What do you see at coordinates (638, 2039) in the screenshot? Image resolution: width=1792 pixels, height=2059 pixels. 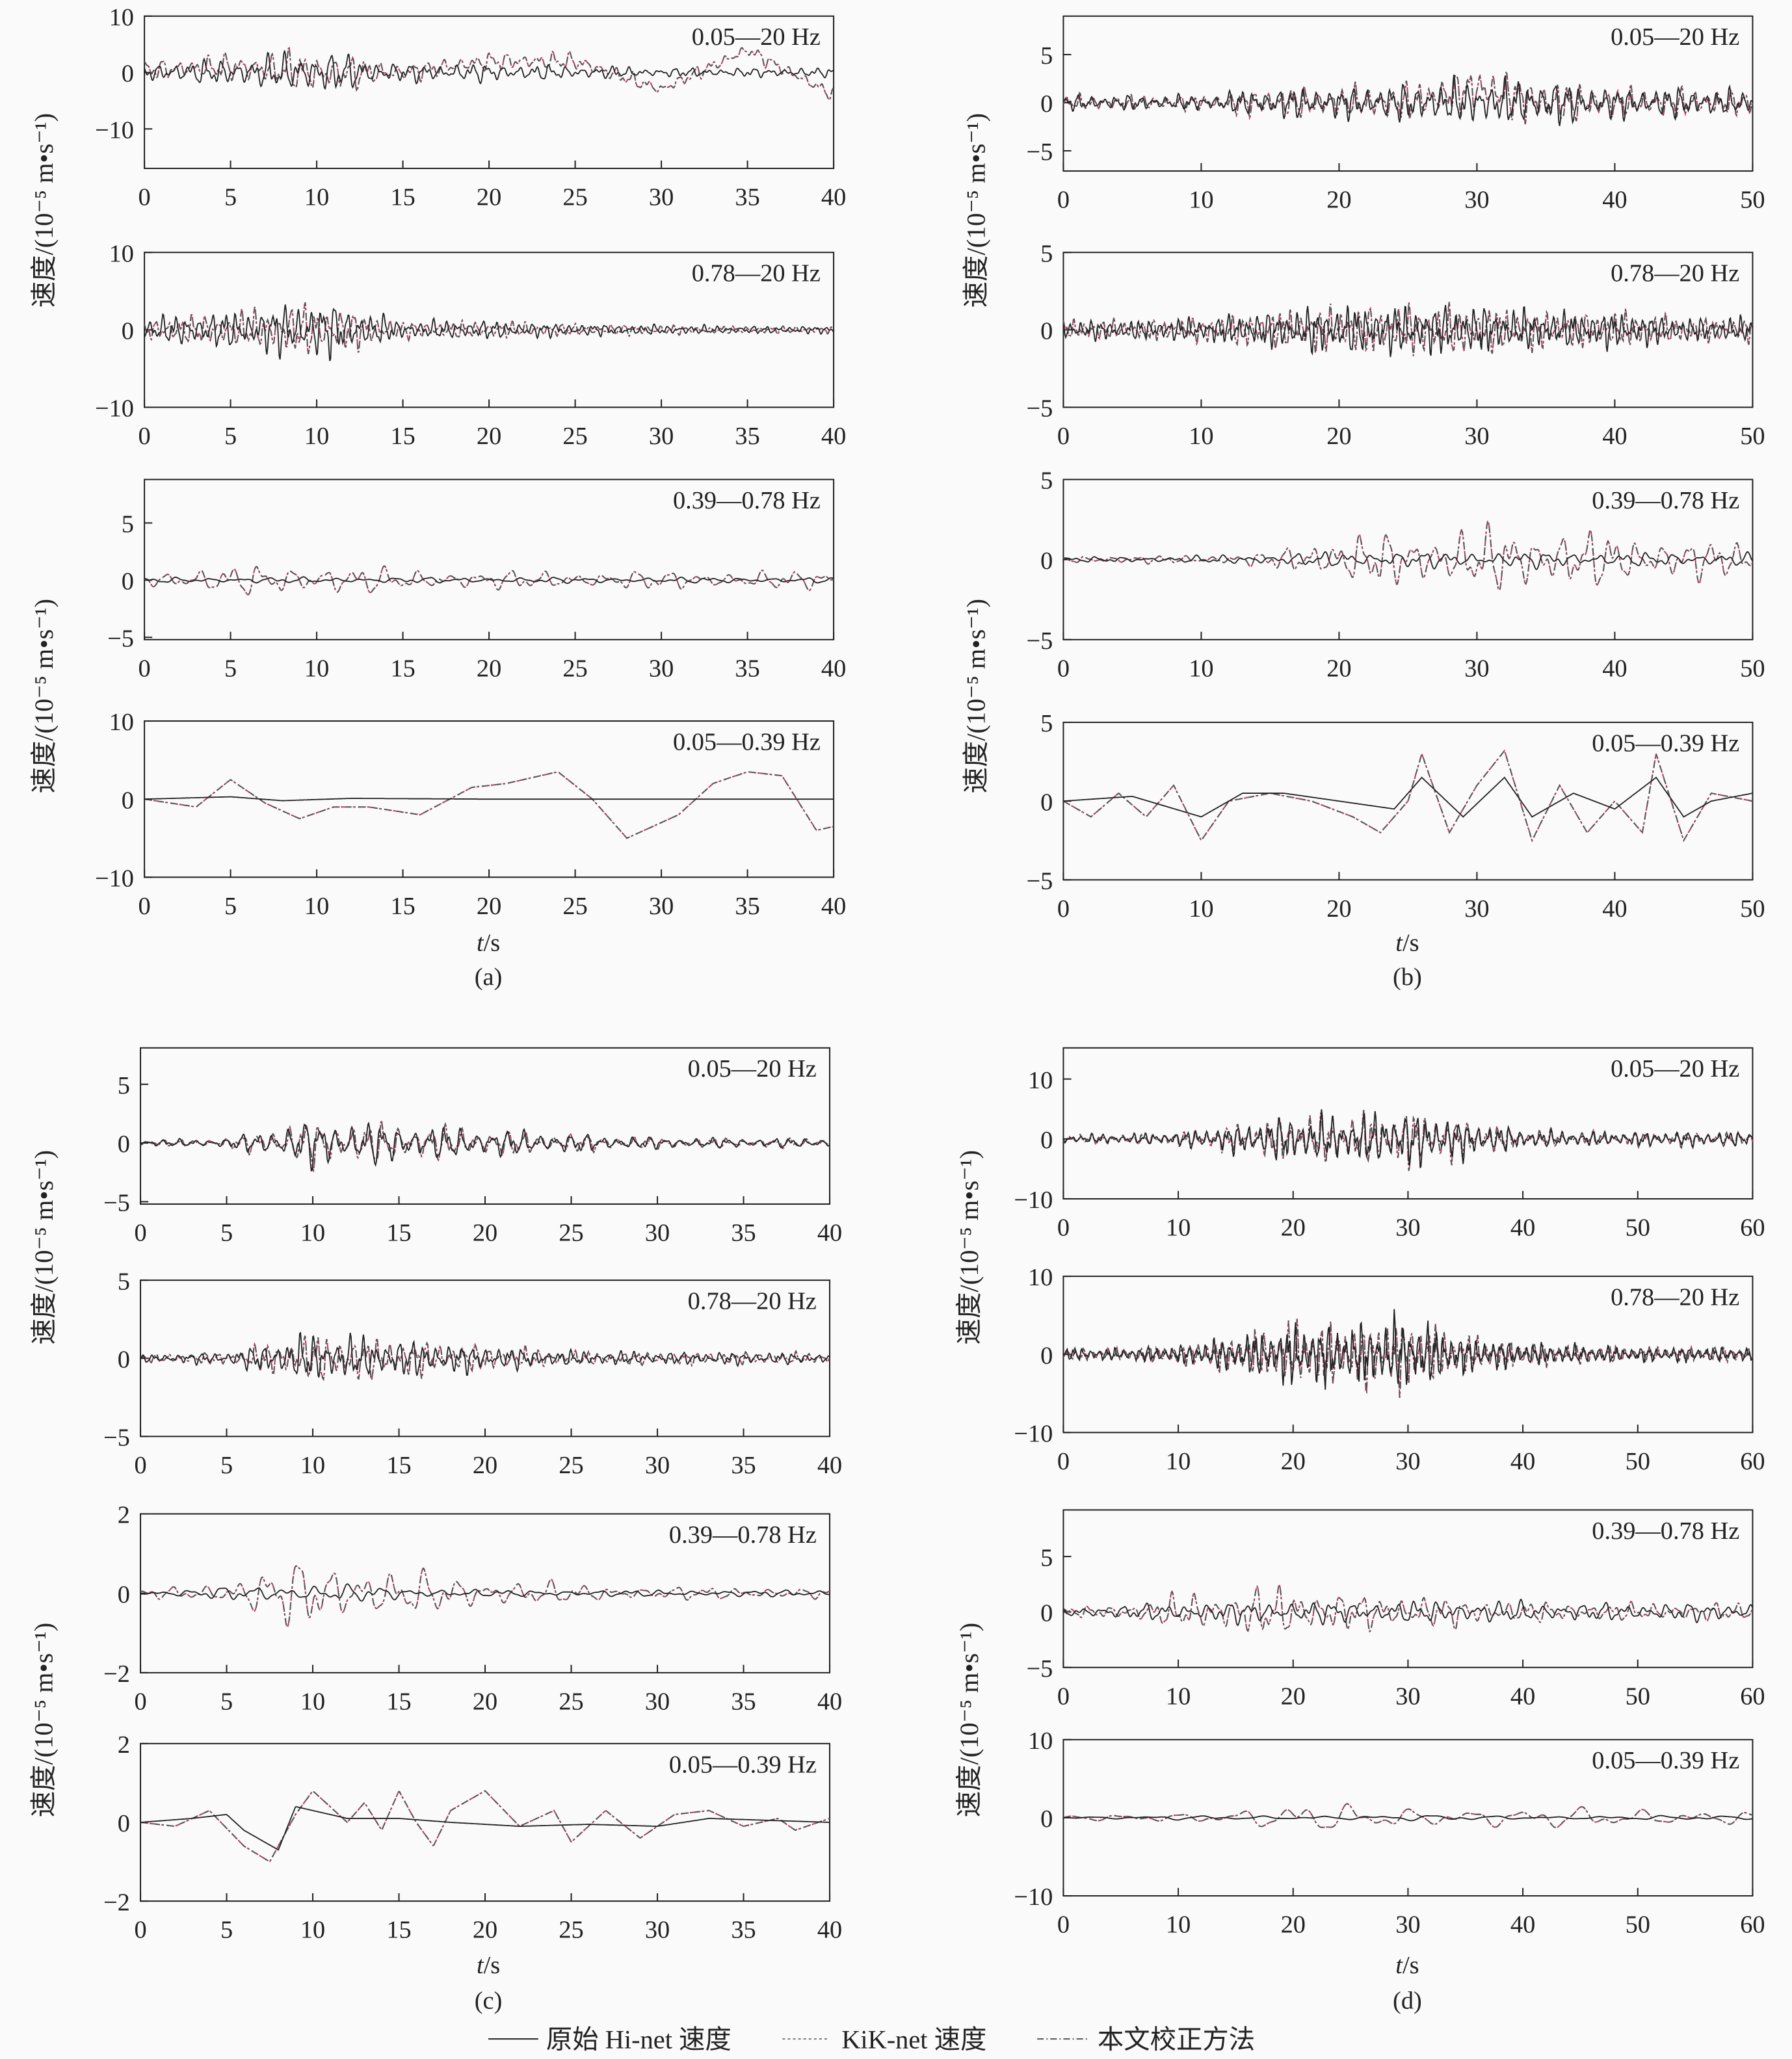 I see `legend-label-hinet: 原始 Hi-net 速度` at bounding box center [638, 2039].